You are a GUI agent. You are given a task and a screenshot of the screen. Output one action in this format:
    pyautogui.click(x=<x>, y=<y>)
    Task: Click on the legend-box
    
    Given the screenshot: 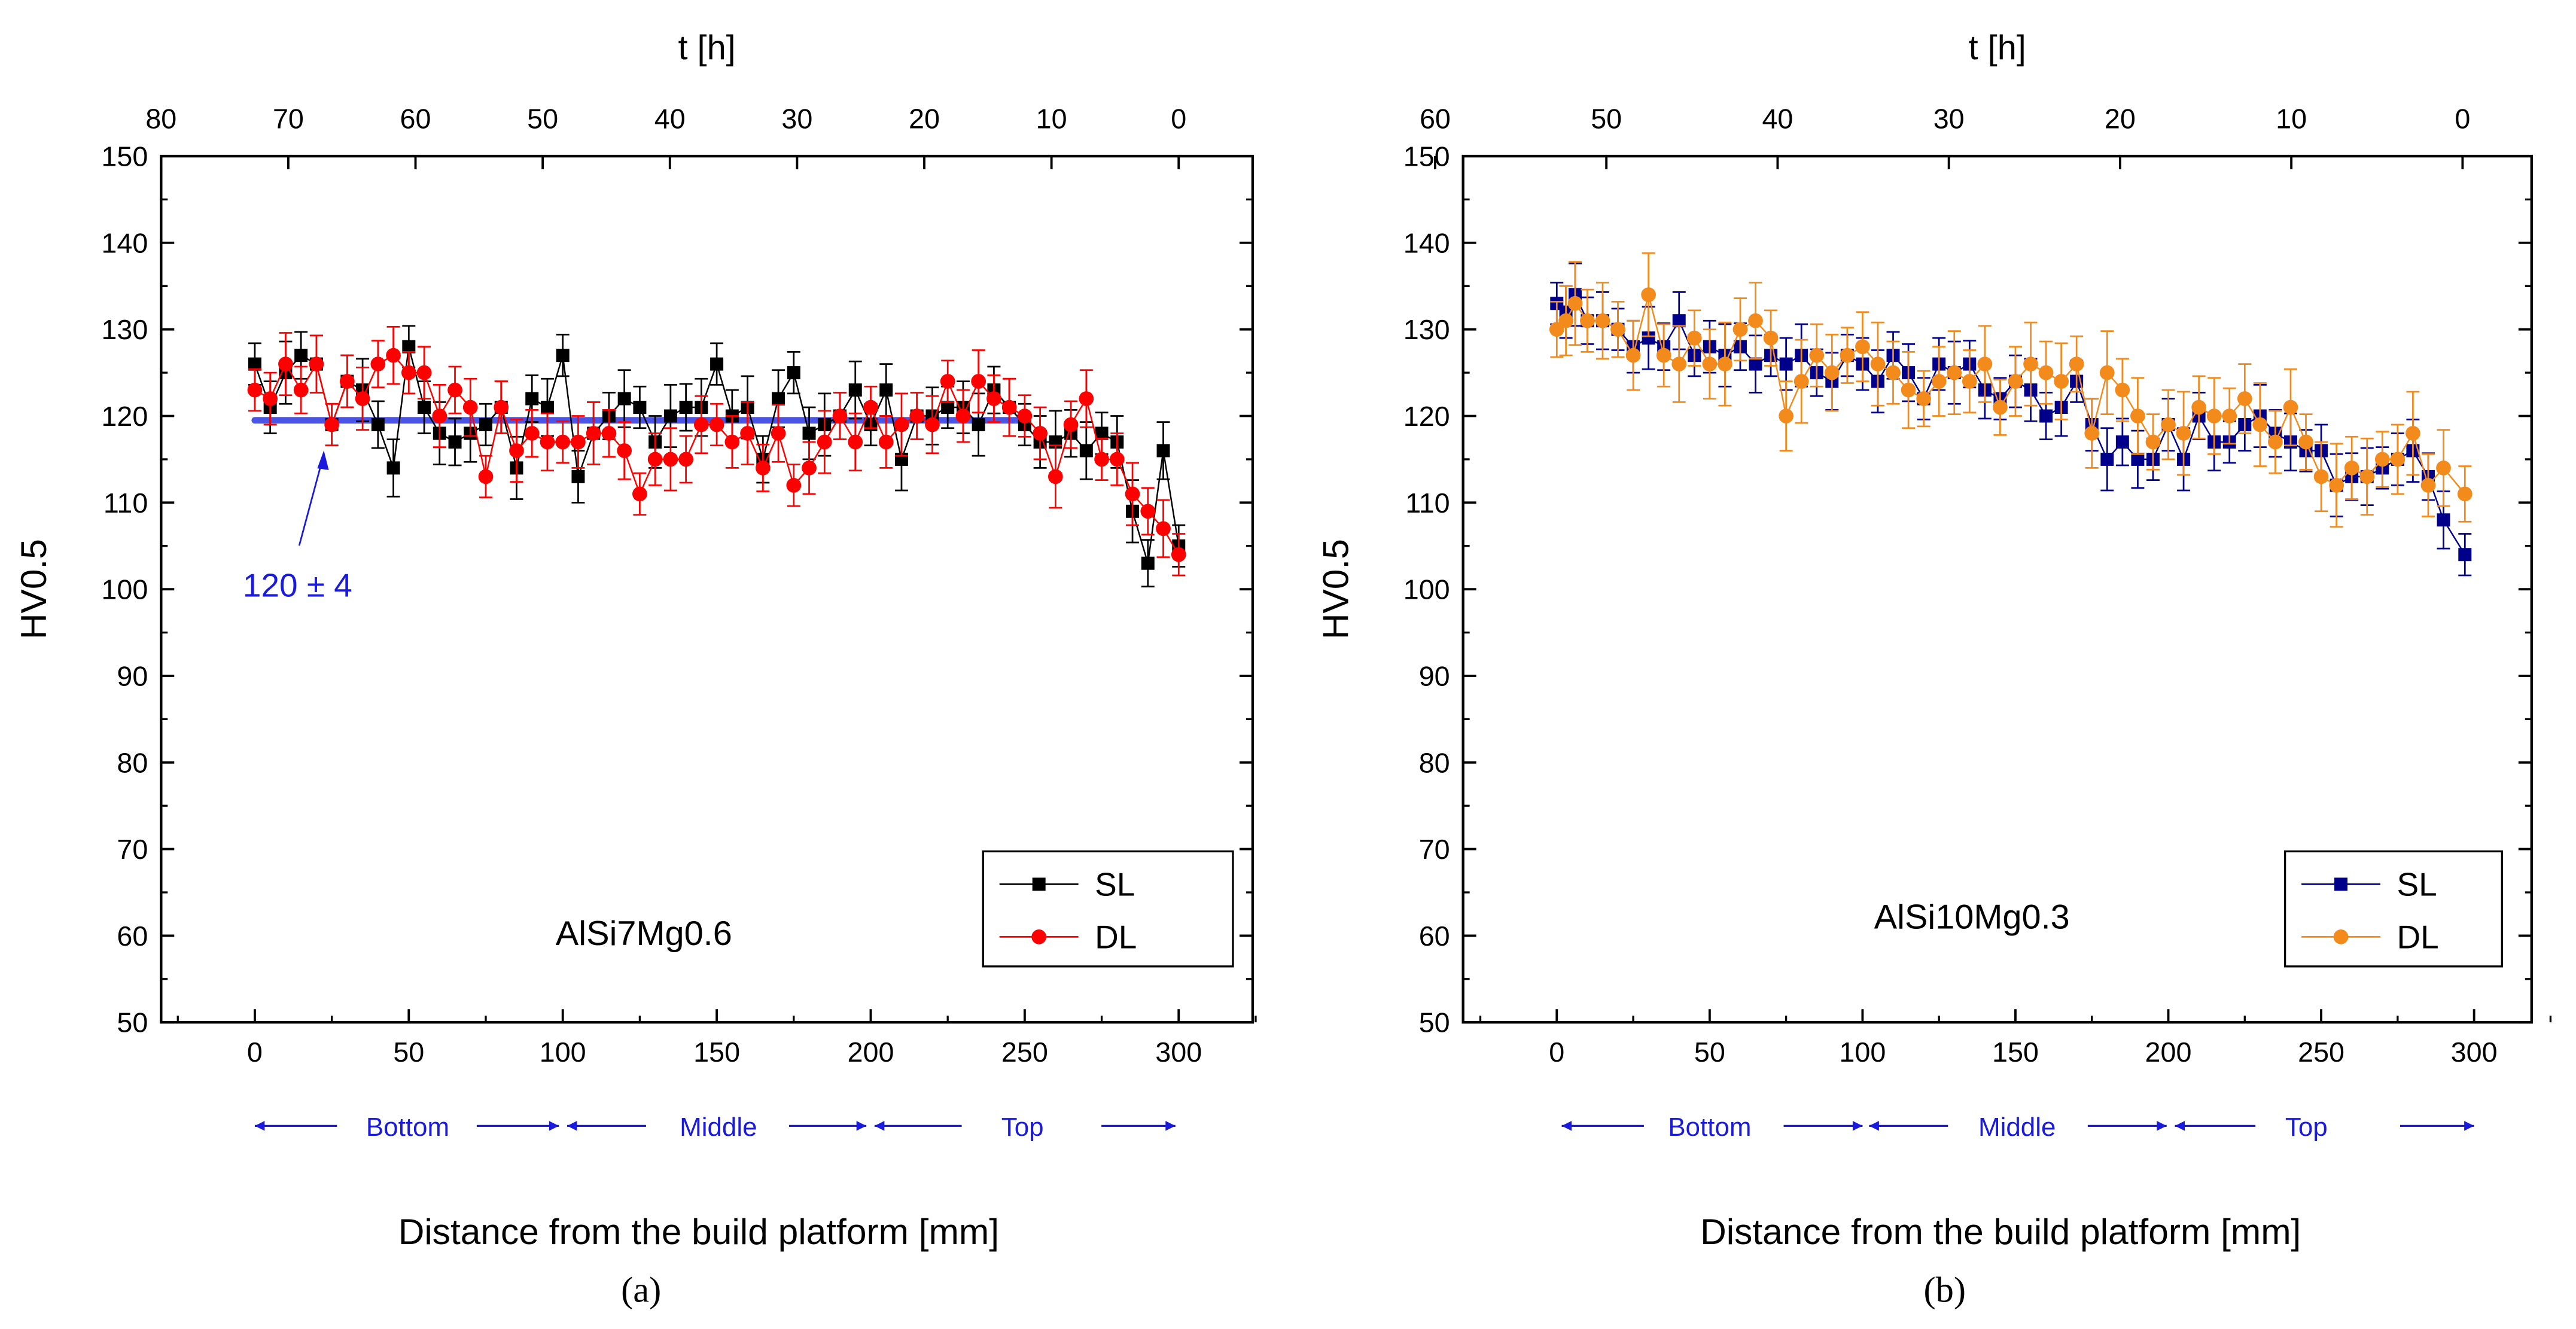 What is the action you would take?
    pyautogui.click(x=1108, y=909)
    